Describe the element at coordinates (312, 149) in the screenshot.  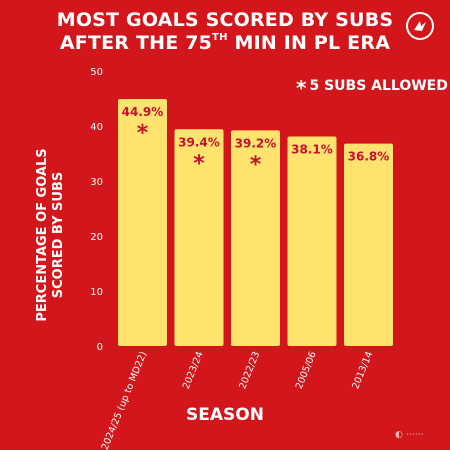
I see `bar-value-label: 38.1%` at that location.